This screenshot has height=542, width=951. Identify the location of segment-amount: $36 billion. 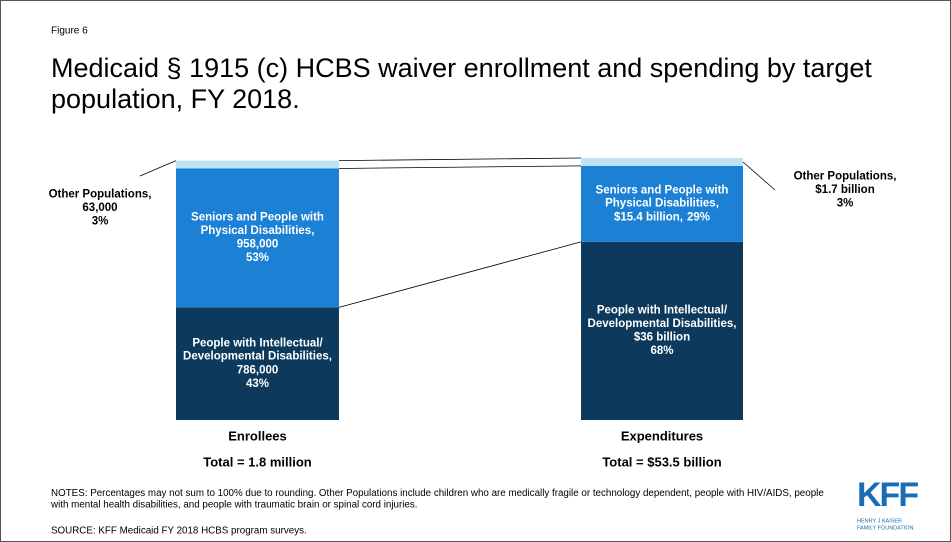
(662, 338).